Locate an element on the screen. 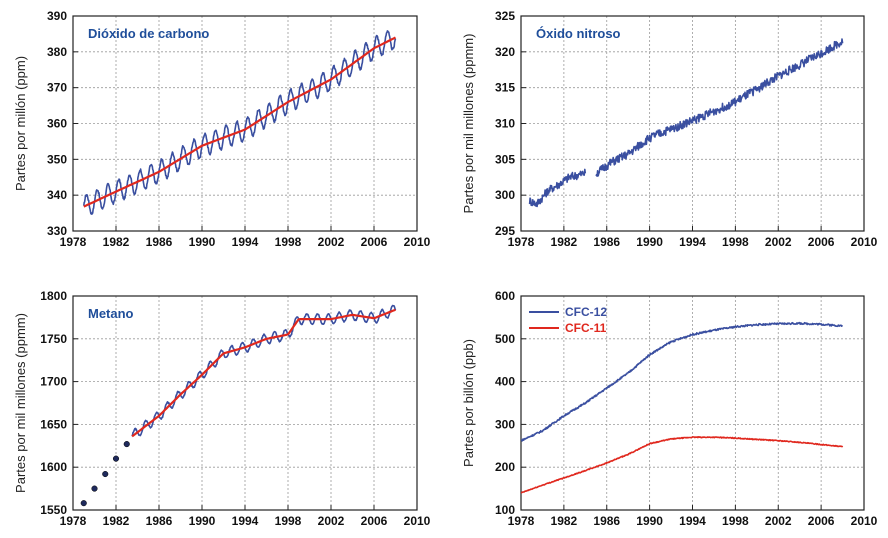 The image size is (888, 538). panel-title: Óxido nitroso is located at coordinates (578, 33).